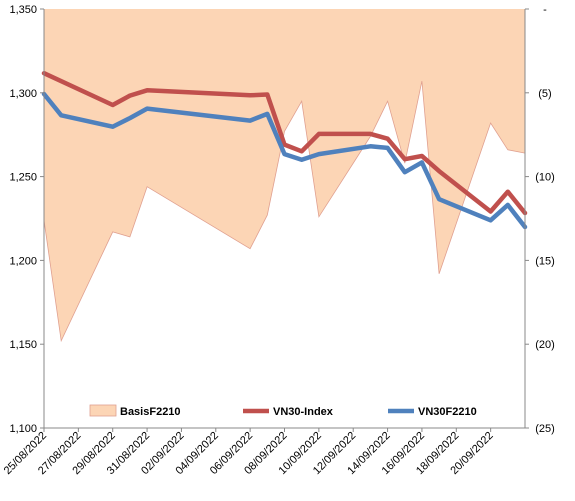 The width and height of the screenshot is (575, 501). What do you see at coordinates (303, 412) in the screenshot?
I see `legend-label-1: VN30-Index` at bounding box center [303, 412].